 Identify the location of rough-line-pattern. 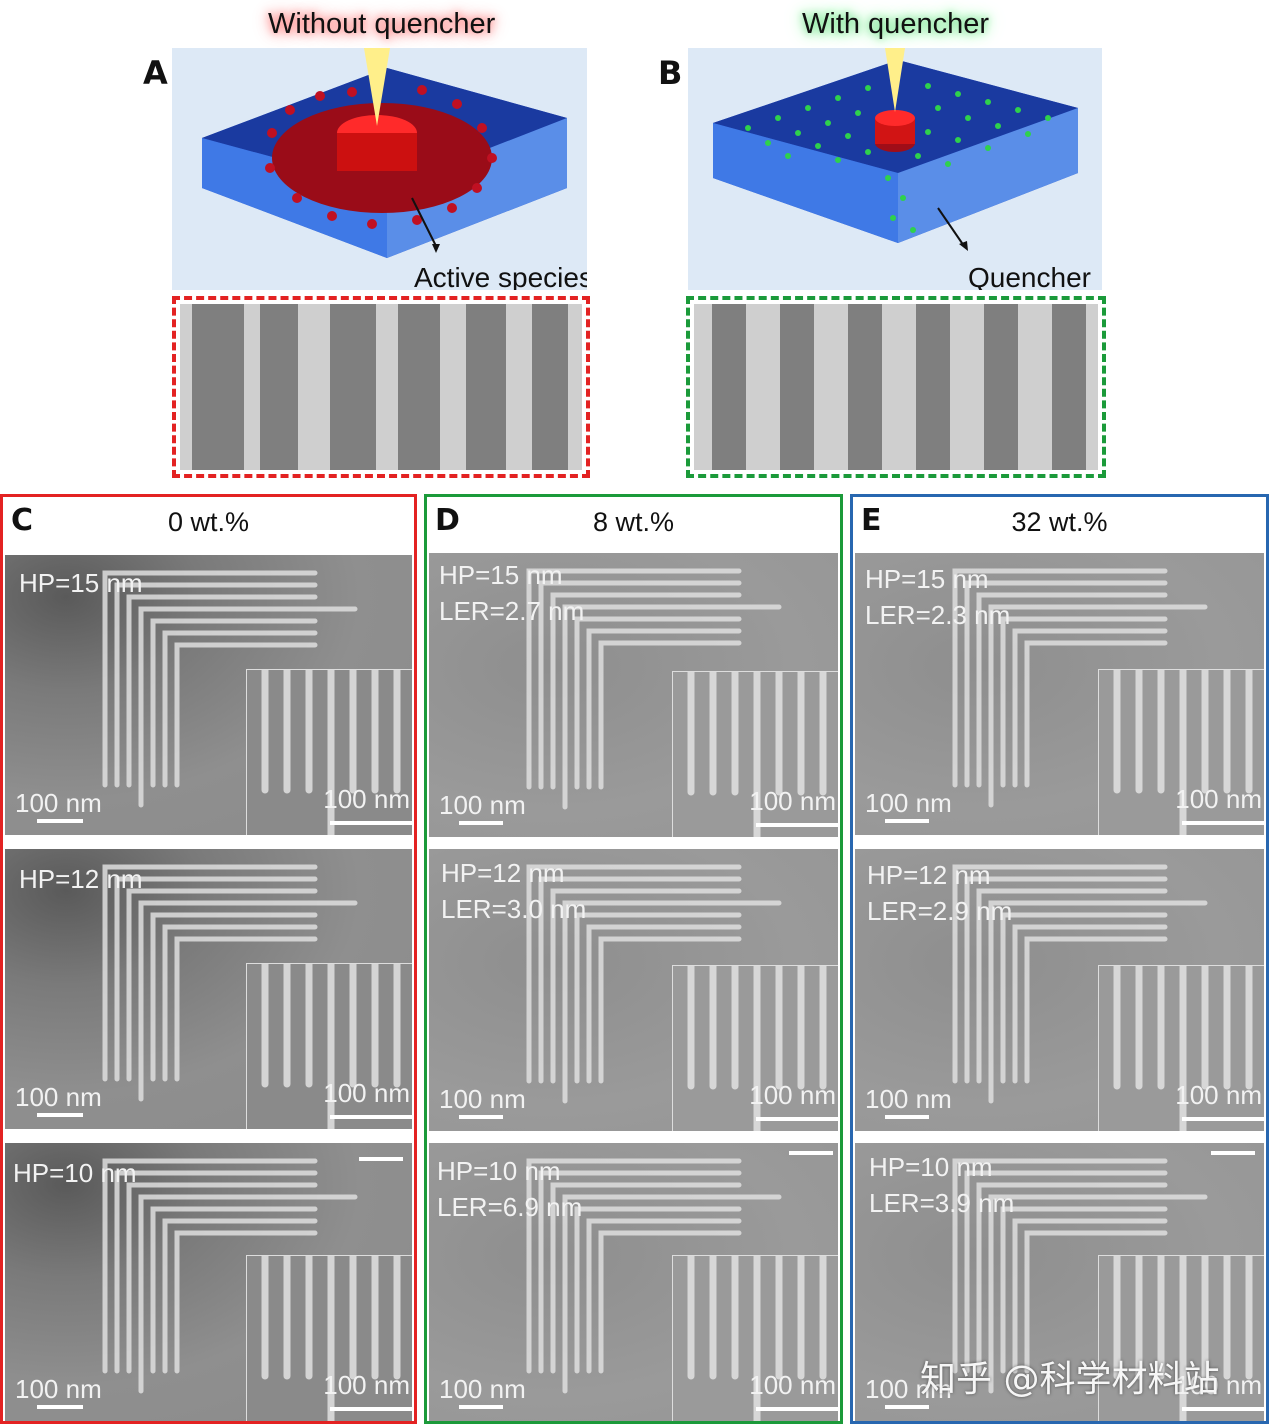
(381, 387).